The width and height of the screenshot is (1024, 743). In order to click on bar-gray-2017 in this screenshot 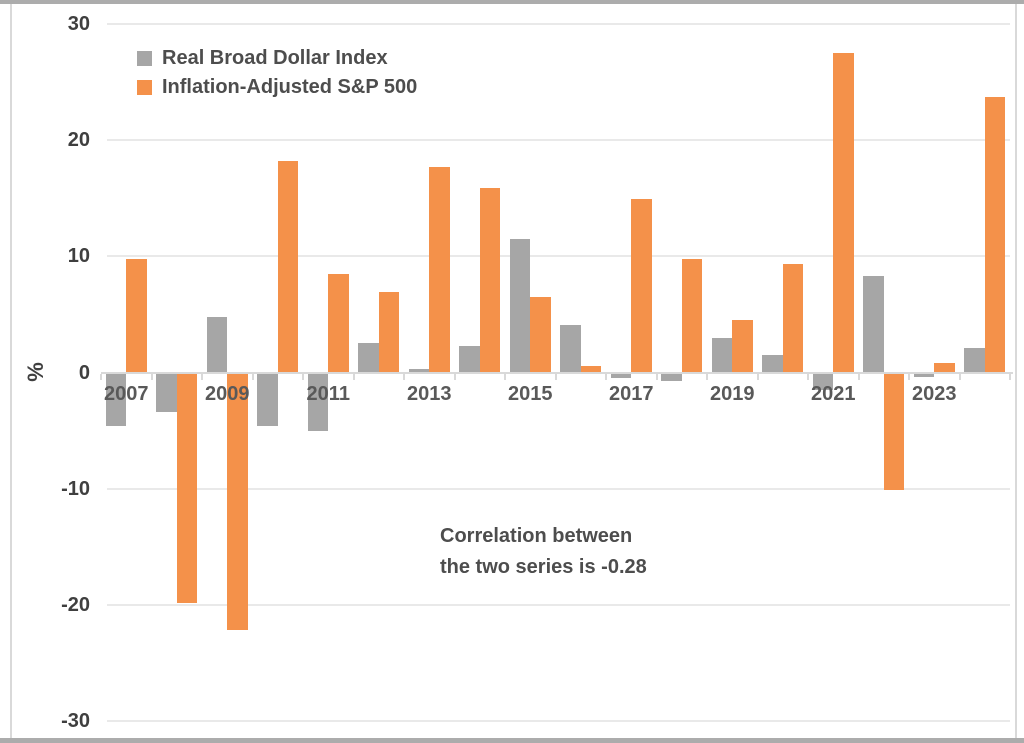, I will do `click(621, 375)`.